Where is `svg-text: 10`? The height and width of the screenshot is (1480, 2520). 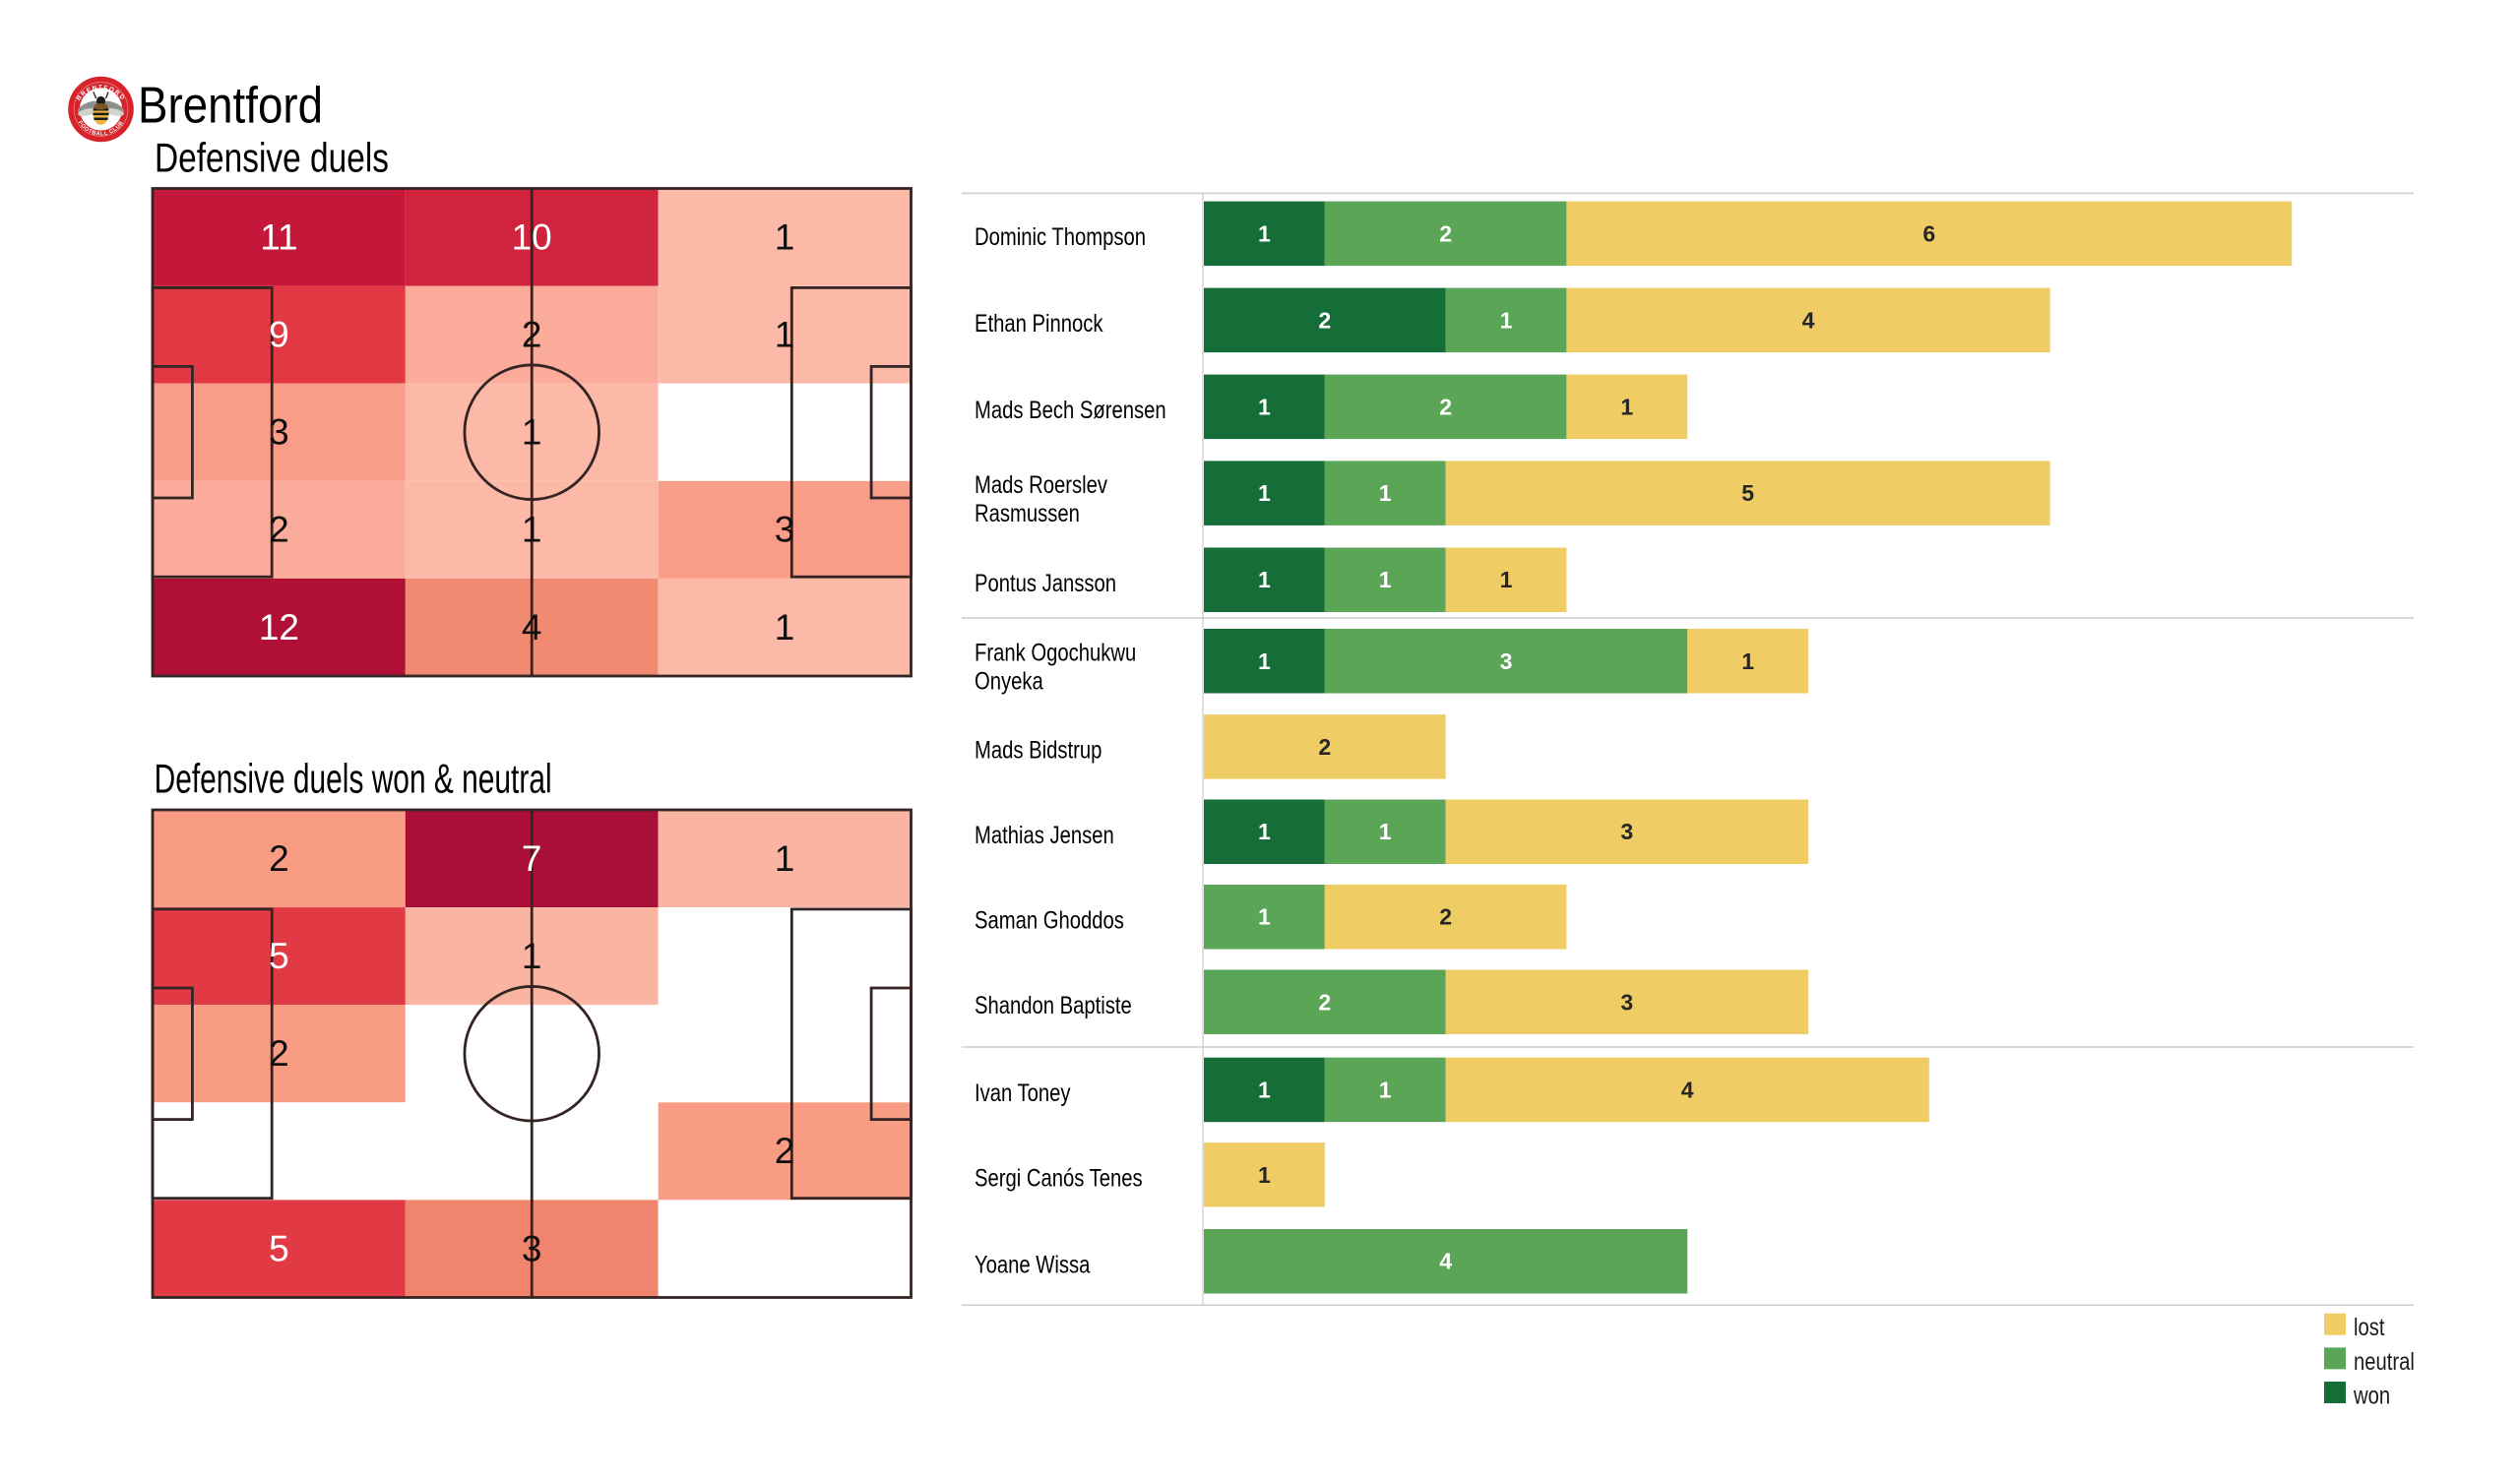 svg-text: 10 is located at coordinates (532, 237).